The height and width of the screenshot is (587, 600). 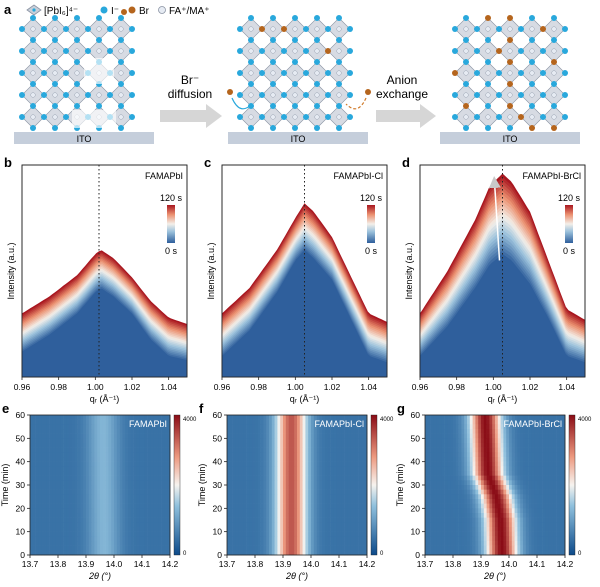 What do you see at coordinates (21, 485) in the screenshot?
I see `y-tick-label: 30` at bounding box center [21, 485].